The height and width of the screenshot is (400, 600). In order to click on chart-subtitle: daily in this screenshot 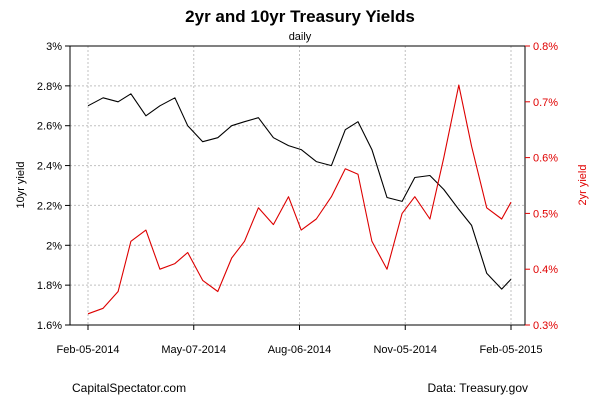, I will do `click(300, 37)`.